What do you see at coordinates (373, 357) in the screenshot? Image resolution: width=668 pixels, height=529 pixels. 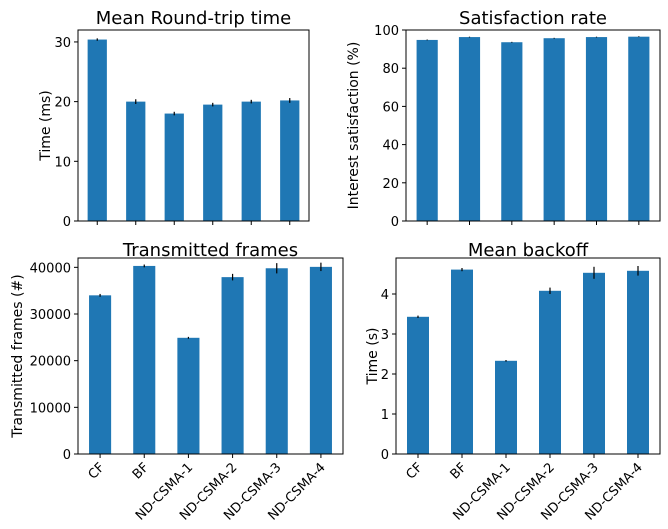 I see `y-axis-label: Time (s)` at bounding box center [373, 357].